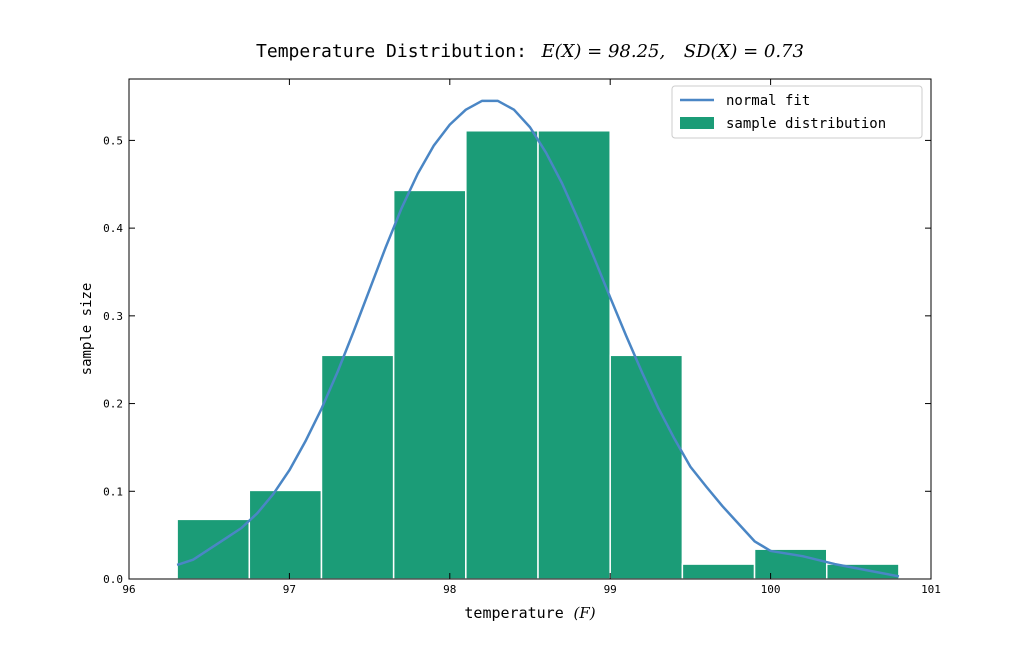 The width and height of the screenshot is (1034, 651). Describe the element at coordinates (513, 613) in the screenshot. I see `x-axis-label-text: temperature` at that location.